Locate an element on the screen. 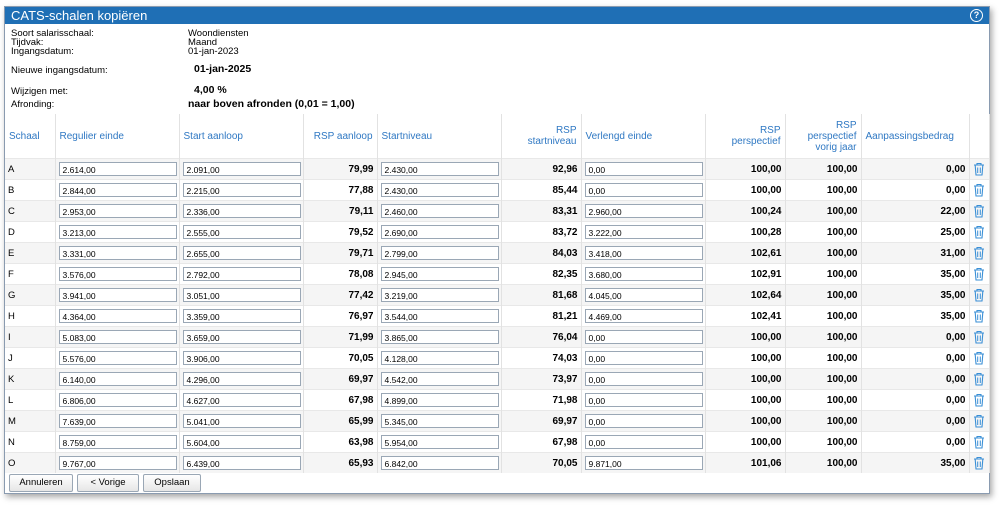 The image size is (999, 508). input-regulier-einde: 2.844,00 is located at coordinates (117, 190).